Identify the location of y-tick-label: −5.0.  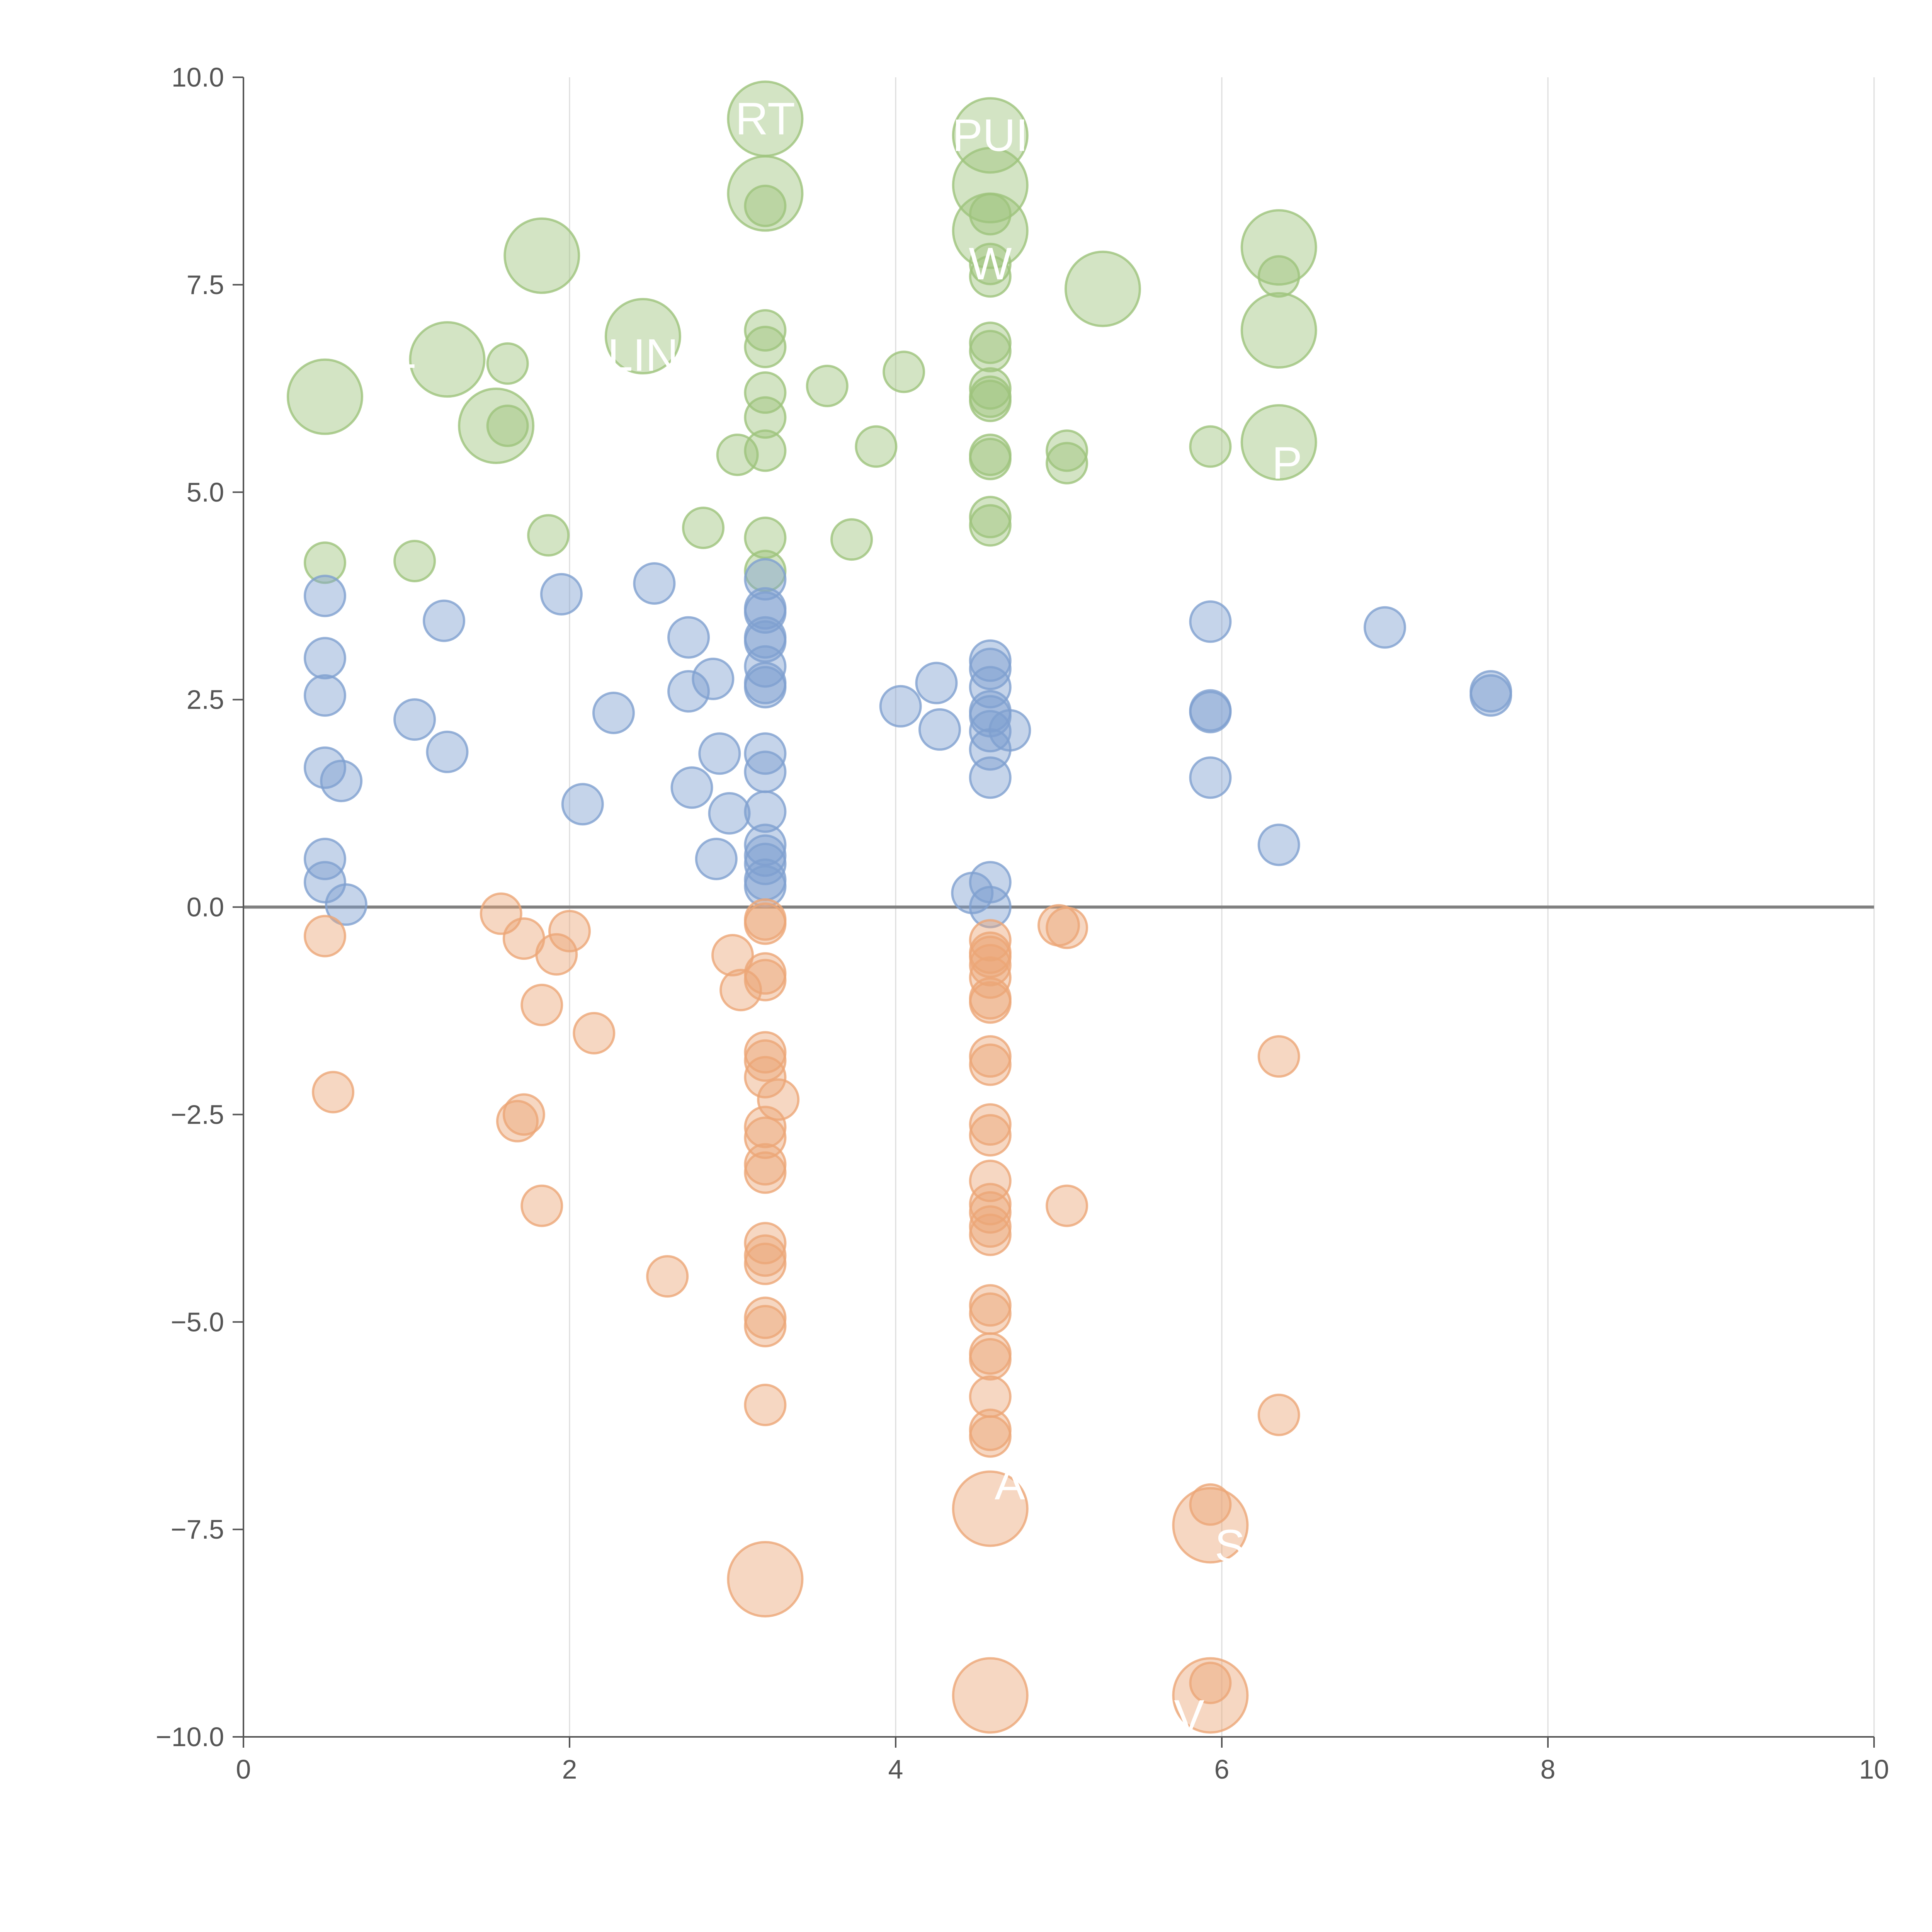
(198, 1322).